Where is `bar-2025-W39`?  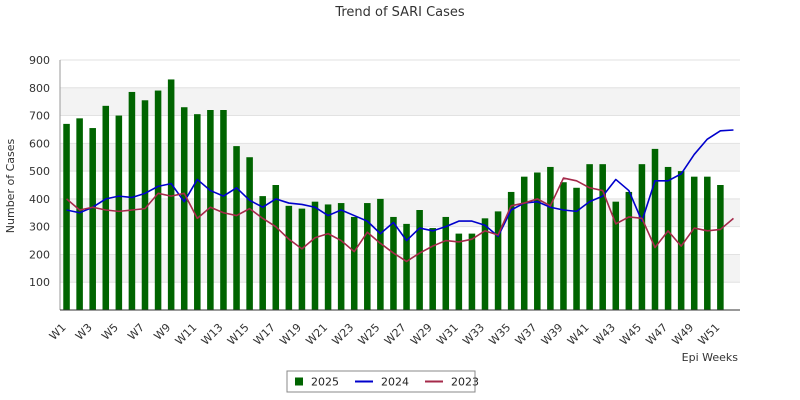 bar-2025-W39 is located at coordinates (563, 246).